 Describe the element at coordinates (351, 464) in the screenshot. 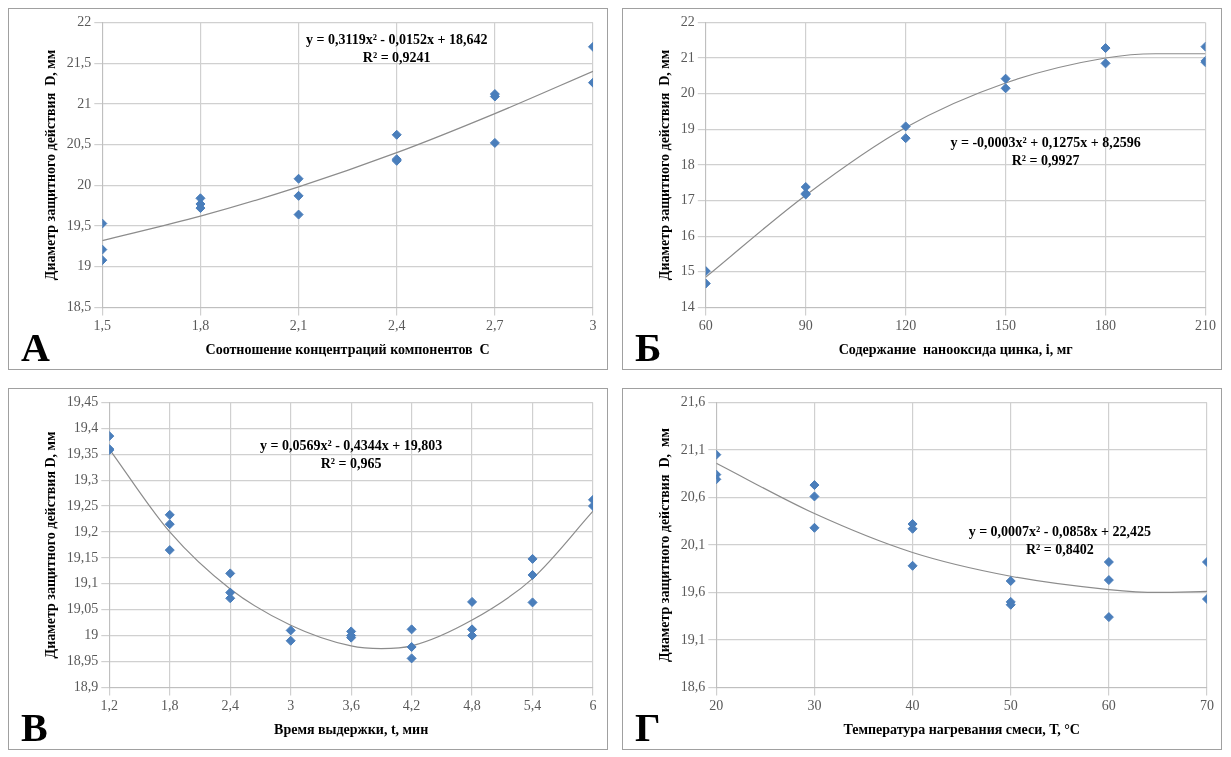

I see `annotation: R² = 0,965` at that location.